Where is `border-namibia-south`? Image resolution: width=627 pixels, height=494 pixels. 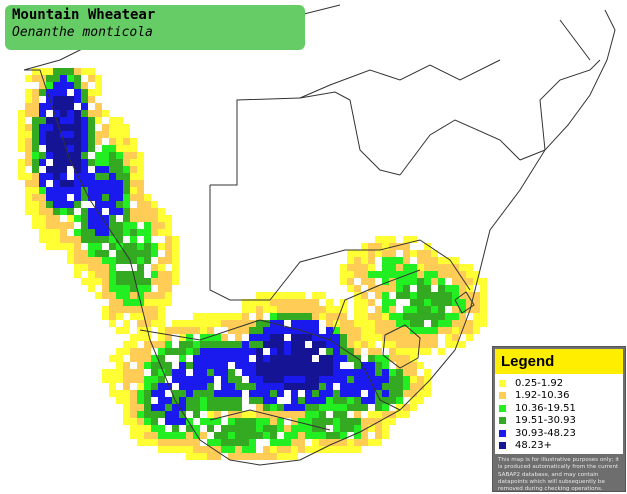
border-namibia-south is located at coordinates (239, 243).